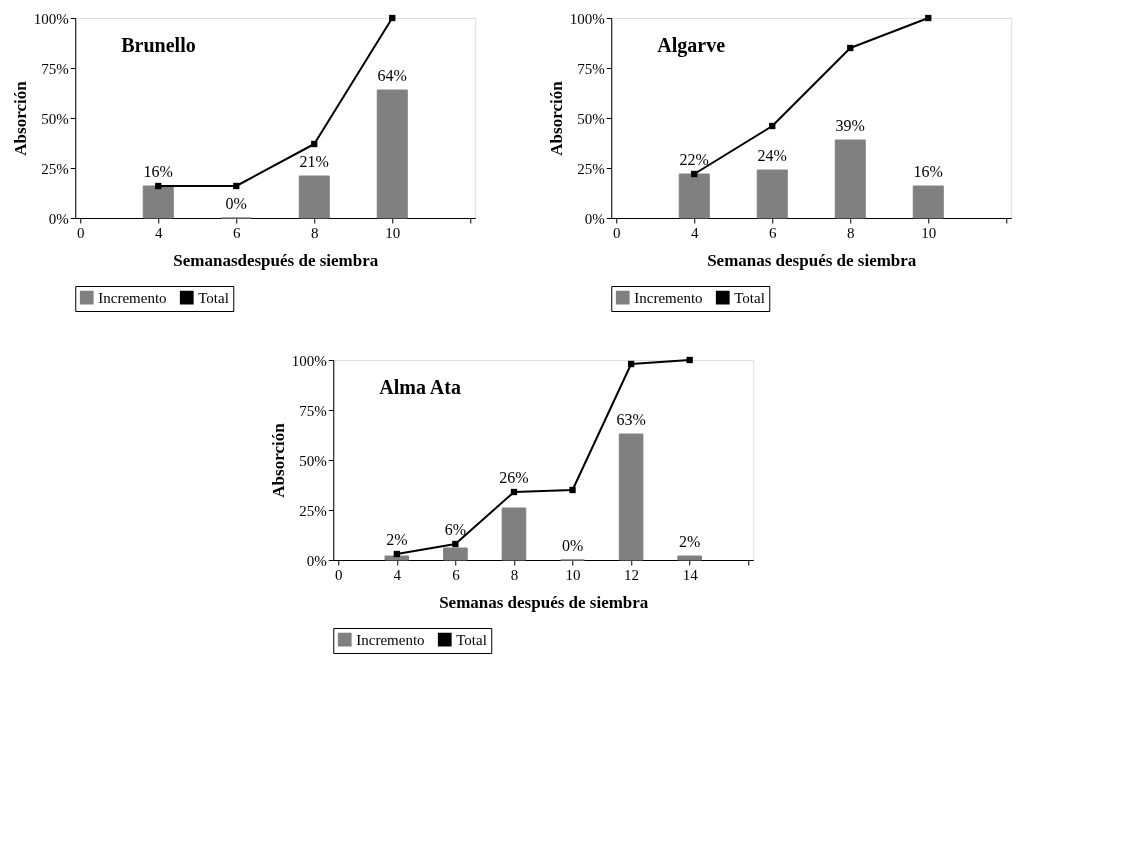  Describe the element at coordinates (158, 45) in the screenshot. I see `text: Brunello` at that location.